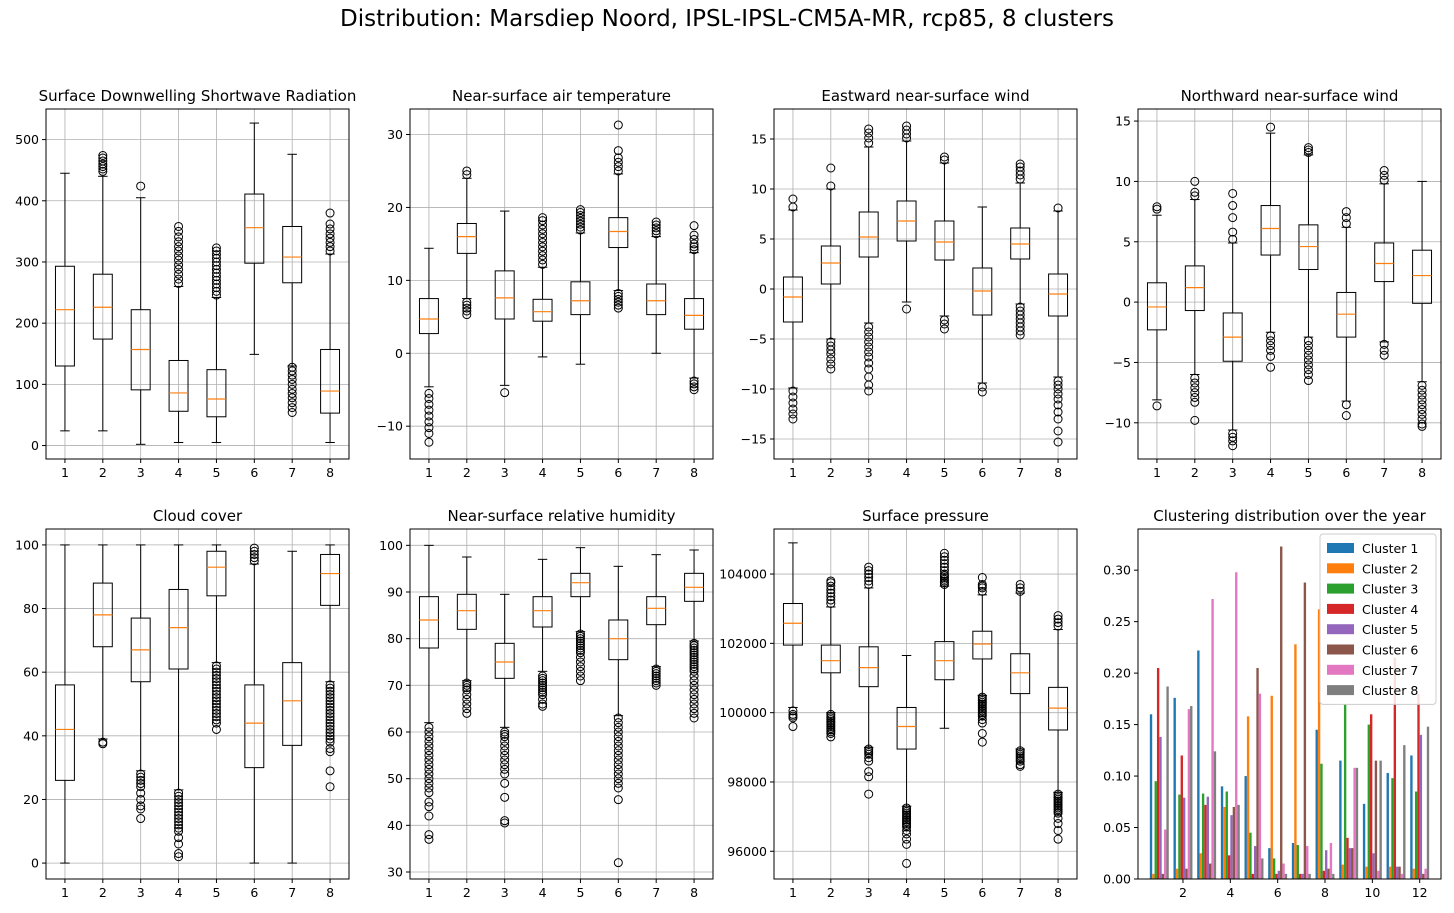 This screenshot has height=913, width=1454. What do you see at coordinates (292, 892) in the screenshot?
I see `x-tick-label: 7` at bounding box center [292, 892].